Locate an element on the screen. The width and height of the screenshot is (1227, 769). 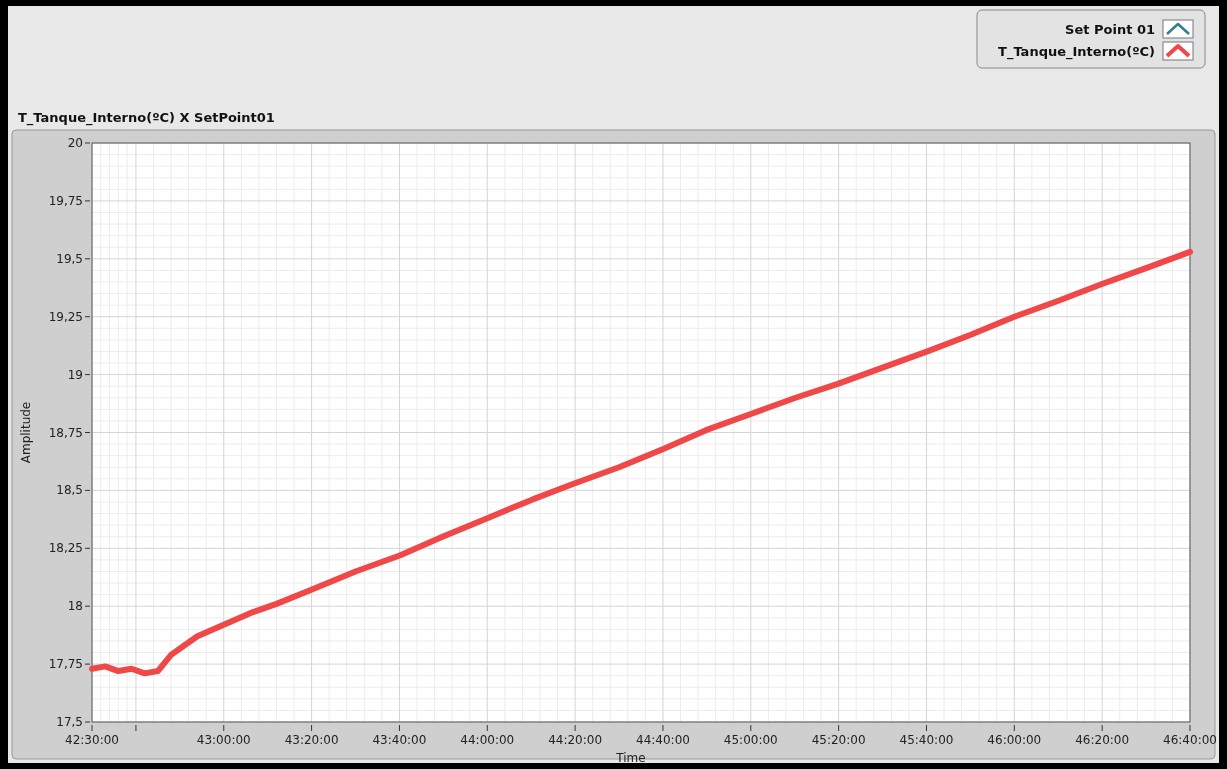
x-tick-label: 45:20:00 is located at coordinates (838, 740).